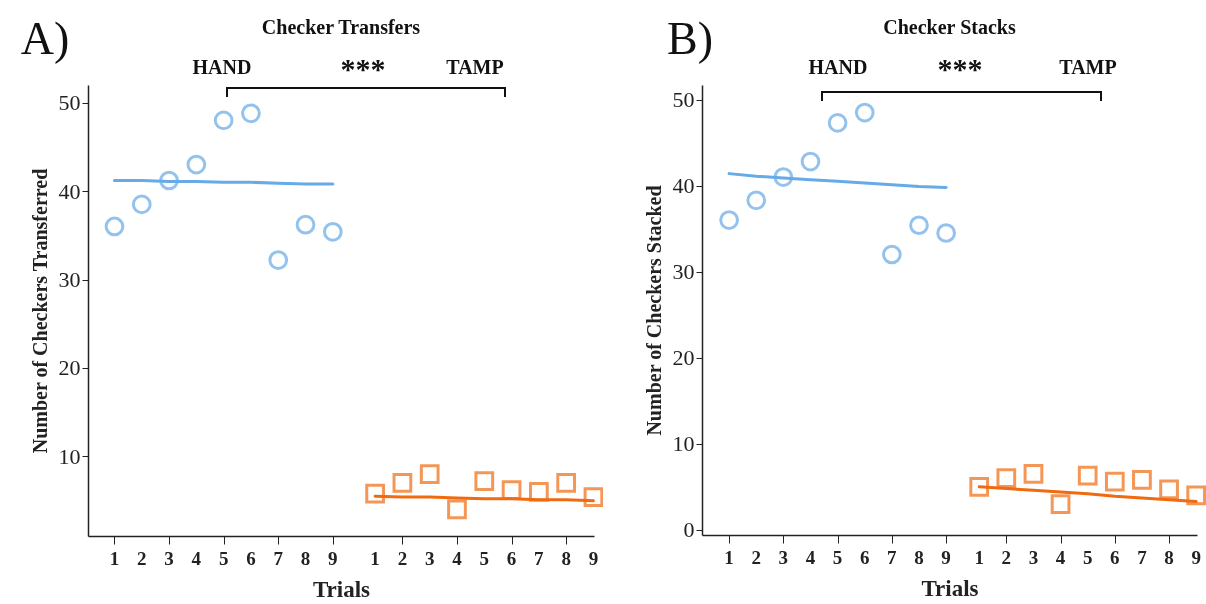  I want to click on text: A), so click(45, 38).